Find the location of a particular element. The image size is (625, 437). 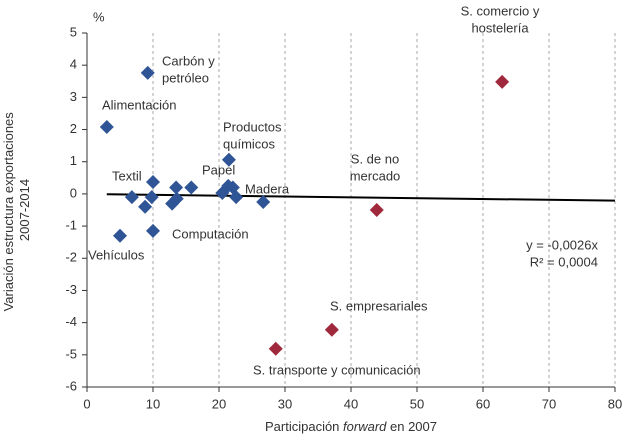

annotation: Vehículos is located at coordinates (116, 254).